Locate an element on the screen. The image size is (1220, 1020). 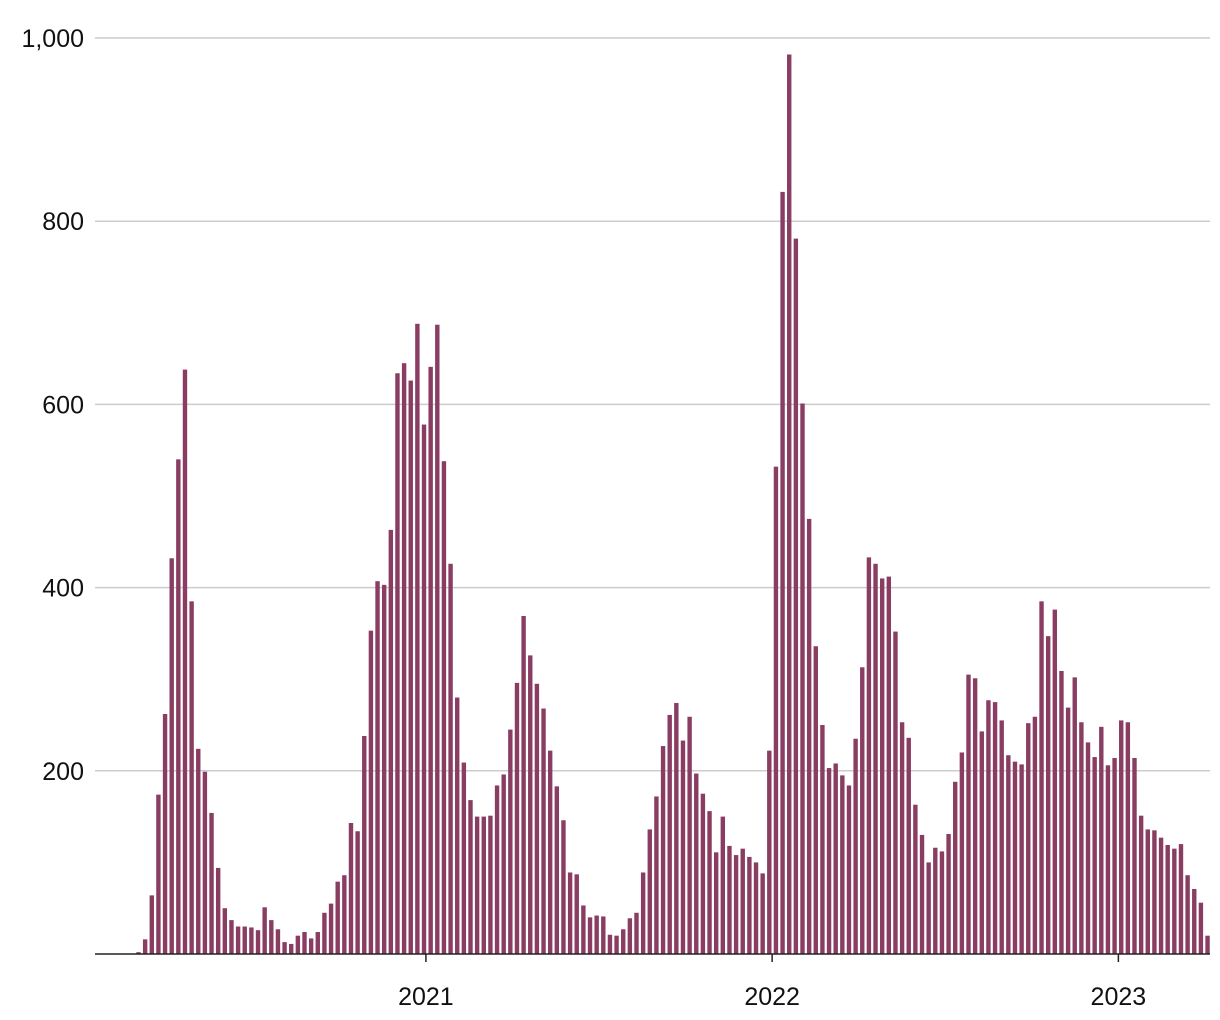
x-tick-label: 2023 is located at coordinates (1119, 997).